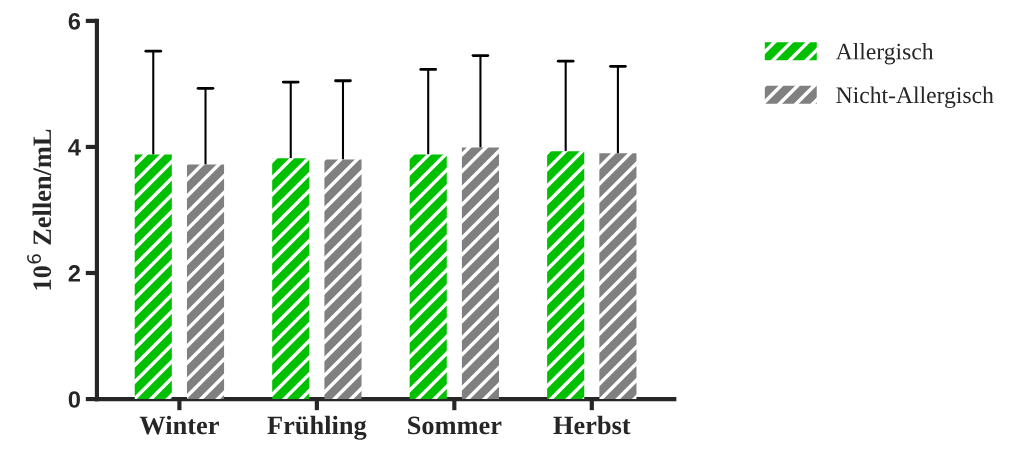 The image size is (1031, 454). Describe the element at coordinates (74, 399) in the screenshot. I see `y-tick-label: 0` at that location.